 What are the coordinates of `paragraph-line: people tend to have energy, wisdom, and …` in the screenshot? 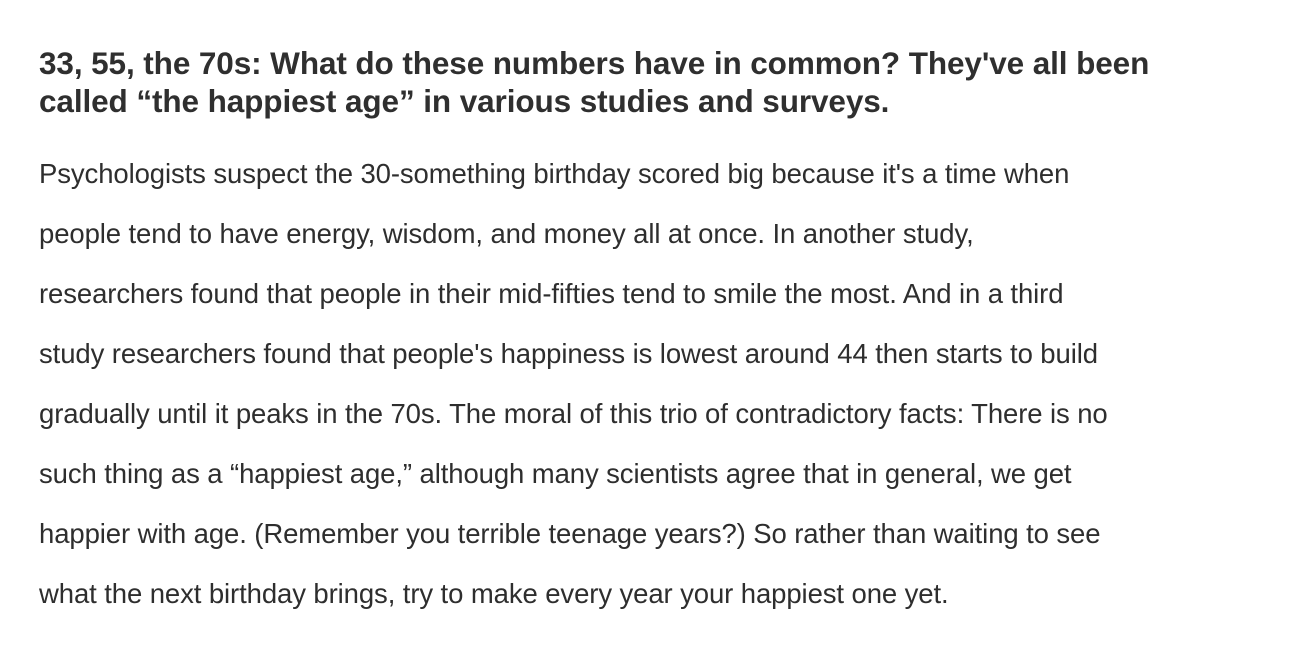 It's located at (506, 233).